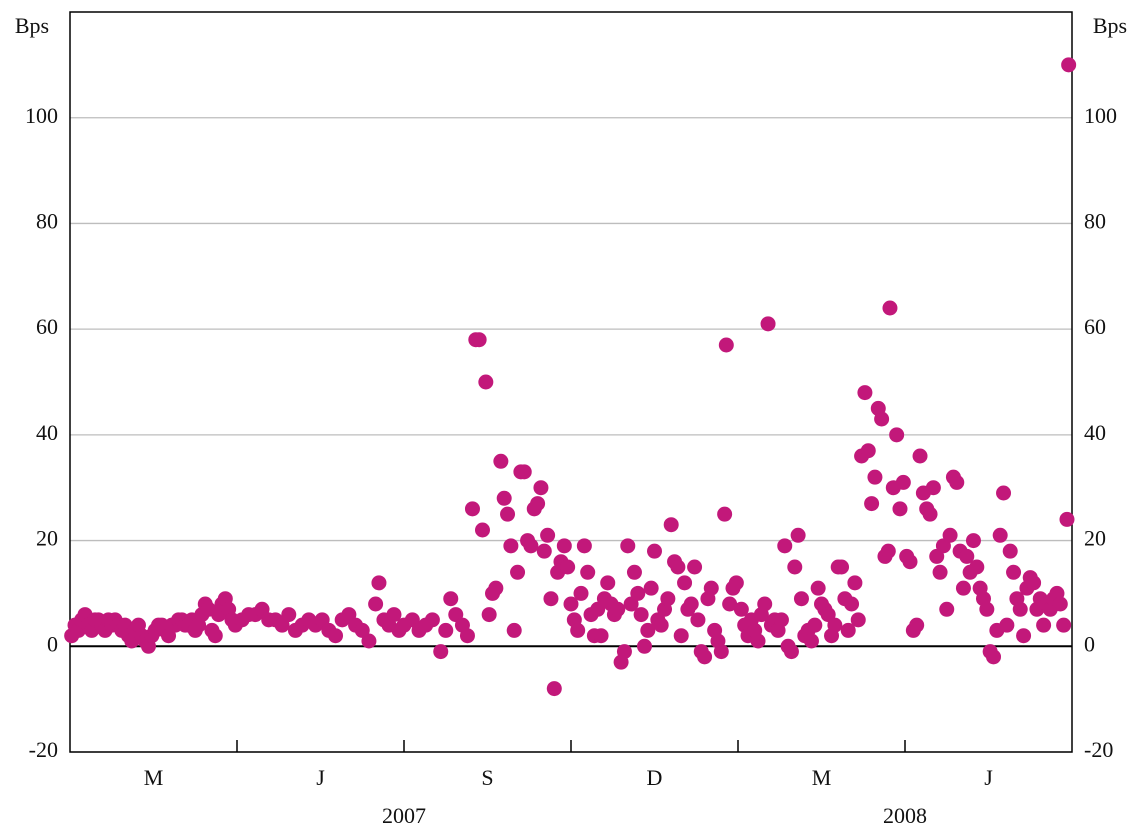  I want to click on y-tick-label: 20, so click(47, 538).